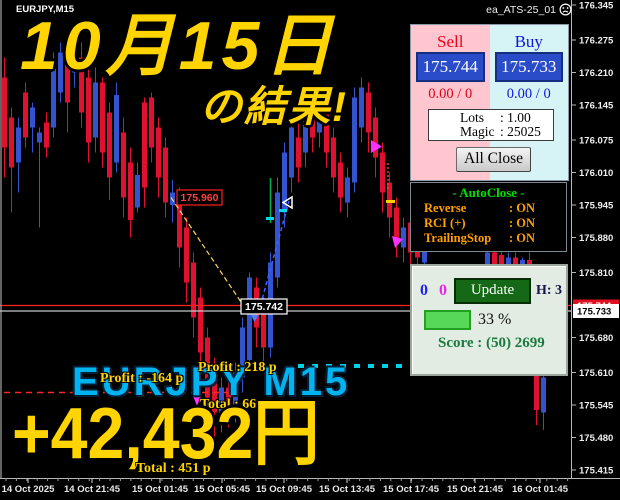  What do you see at coordinates (173, 468) in the screenshot?
I see `total-label-bottom: Total : 451 p` at bounding box center [173, 468].